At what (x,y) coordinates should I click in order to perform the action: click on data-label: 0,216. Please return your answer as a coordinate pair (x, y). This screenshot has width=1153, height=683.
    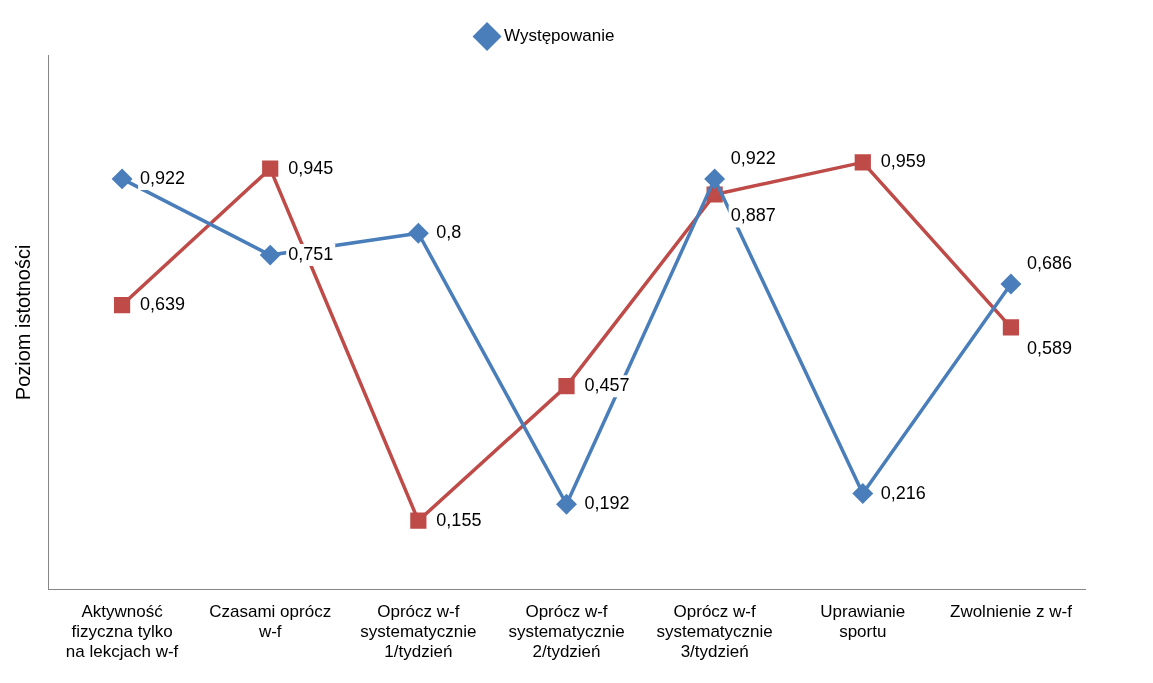
    Looking at the image, I should click on (903, 492).